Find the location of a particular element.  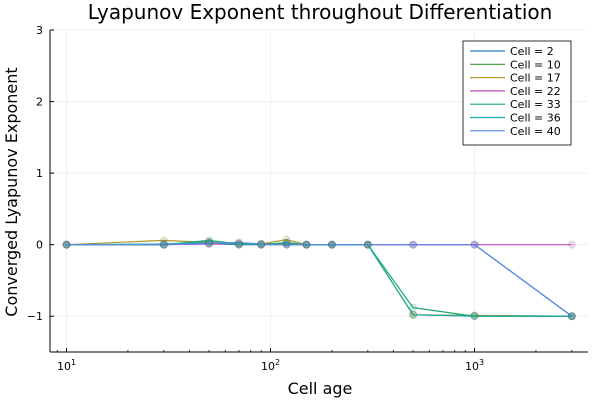

y-tick-label-1: 0 is located at coordinates (39, 245).